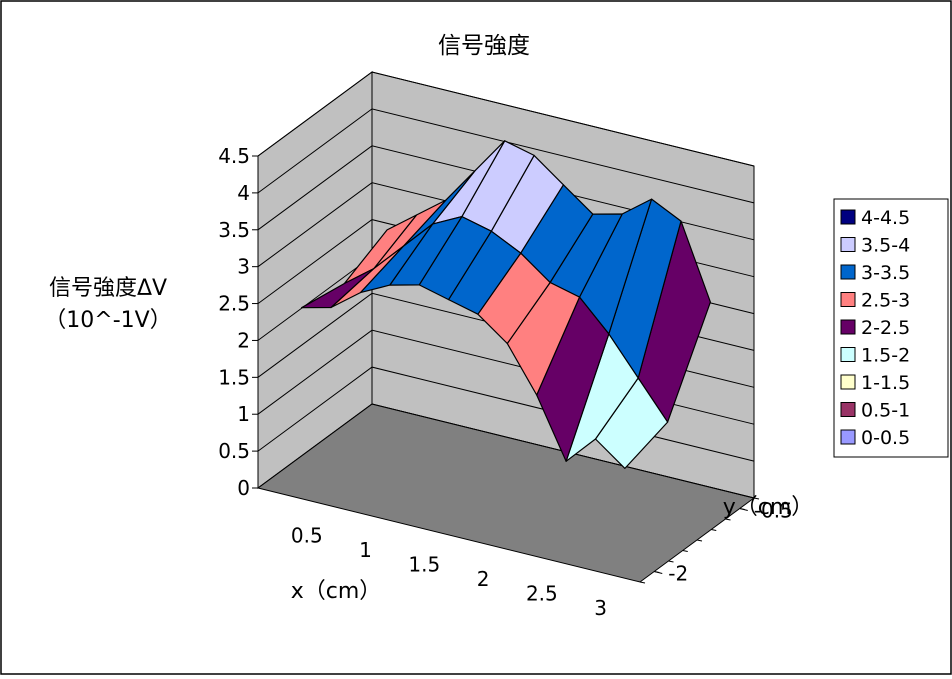 The height and width of the screenshot is (679, 952). I want to click on x-tick-label-5: 3, so click(600, 608).